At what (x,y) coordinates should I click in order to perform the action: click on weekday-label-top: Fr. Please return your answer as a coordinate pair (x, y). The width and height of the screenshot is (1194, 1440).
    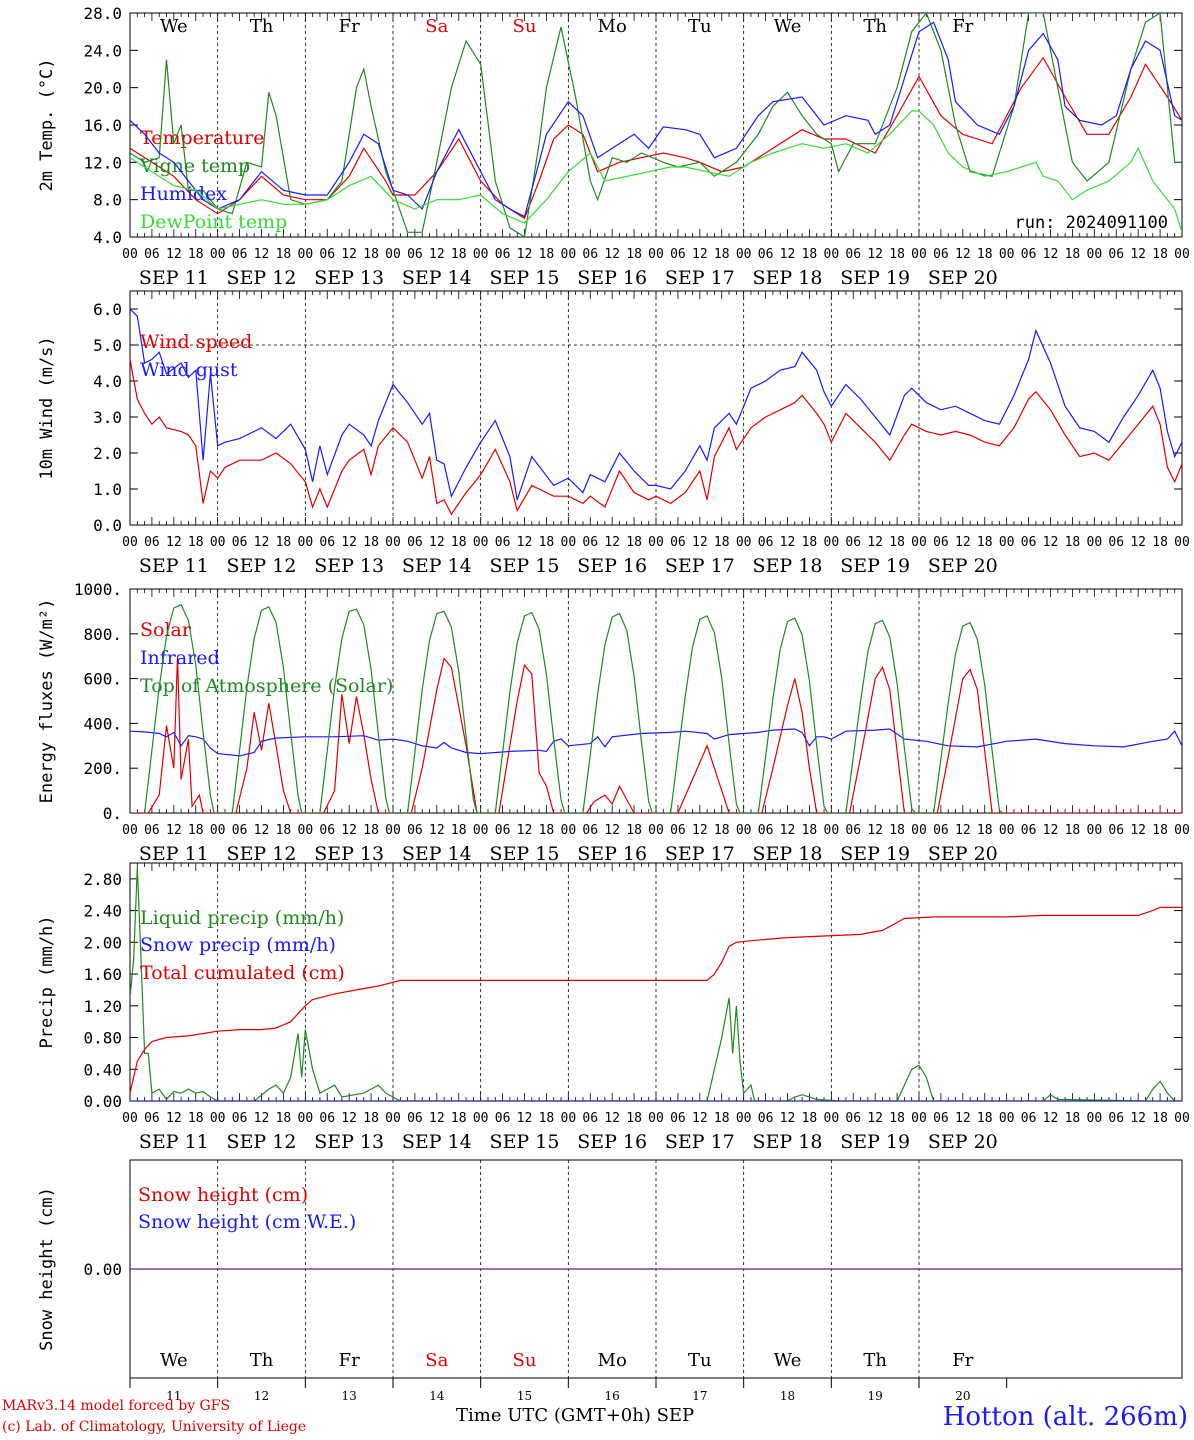
    Looking at the image, I should click on (349, 26).